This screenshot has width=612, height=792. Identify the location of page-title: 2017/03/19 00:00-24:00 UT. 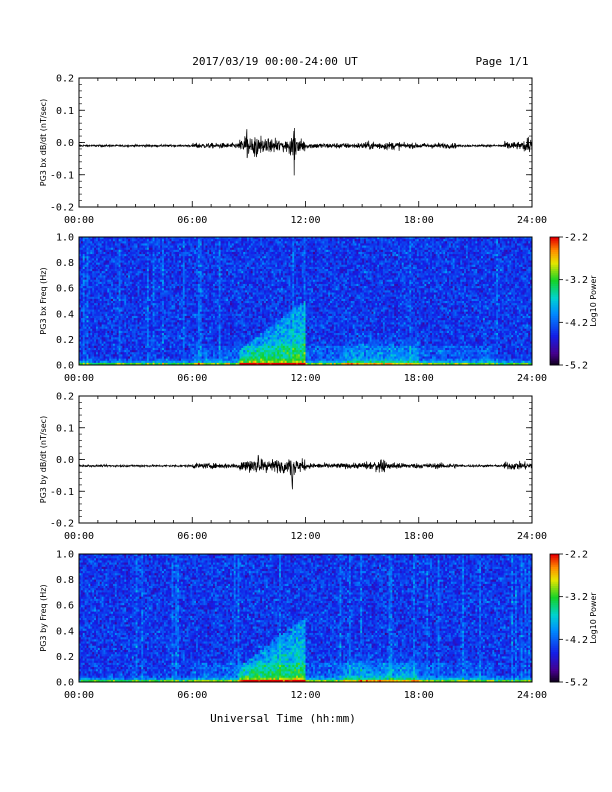
(275, 61).